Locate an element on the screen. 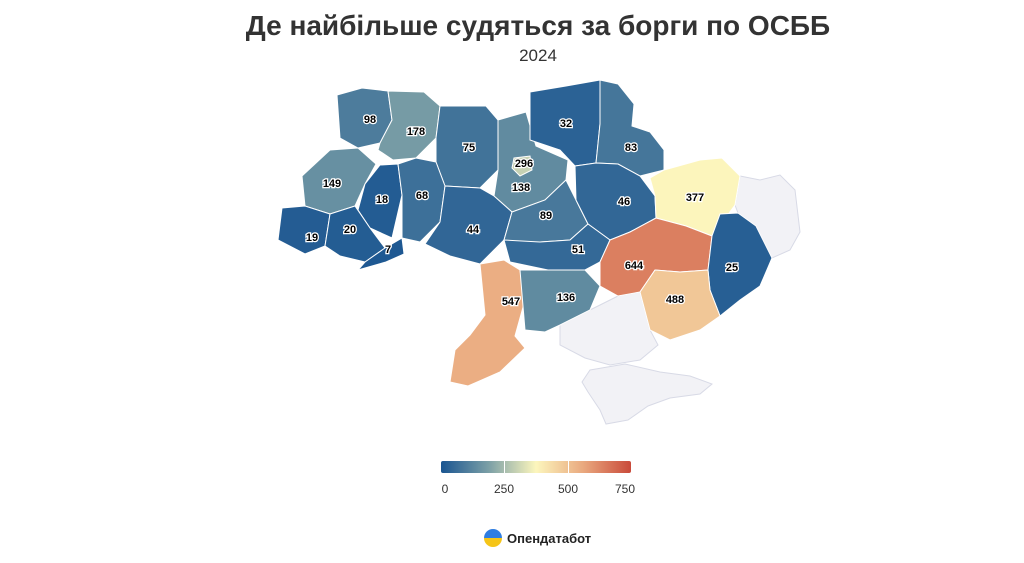  region-crimea-no-data is located at coordinates (647, 394).